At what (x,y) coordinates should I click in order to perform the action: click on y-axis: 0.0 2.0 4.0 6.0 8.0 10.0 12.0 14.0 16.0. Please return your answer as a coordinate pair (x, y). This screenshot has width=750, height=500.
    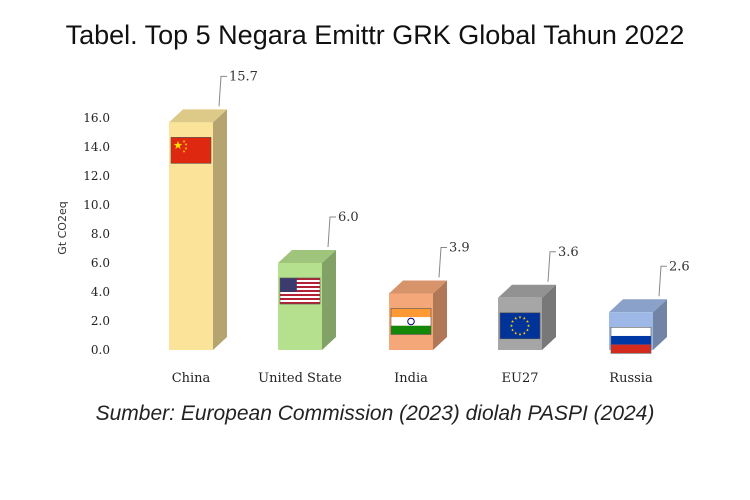
    Looking at the image, I should click on (96, 234).